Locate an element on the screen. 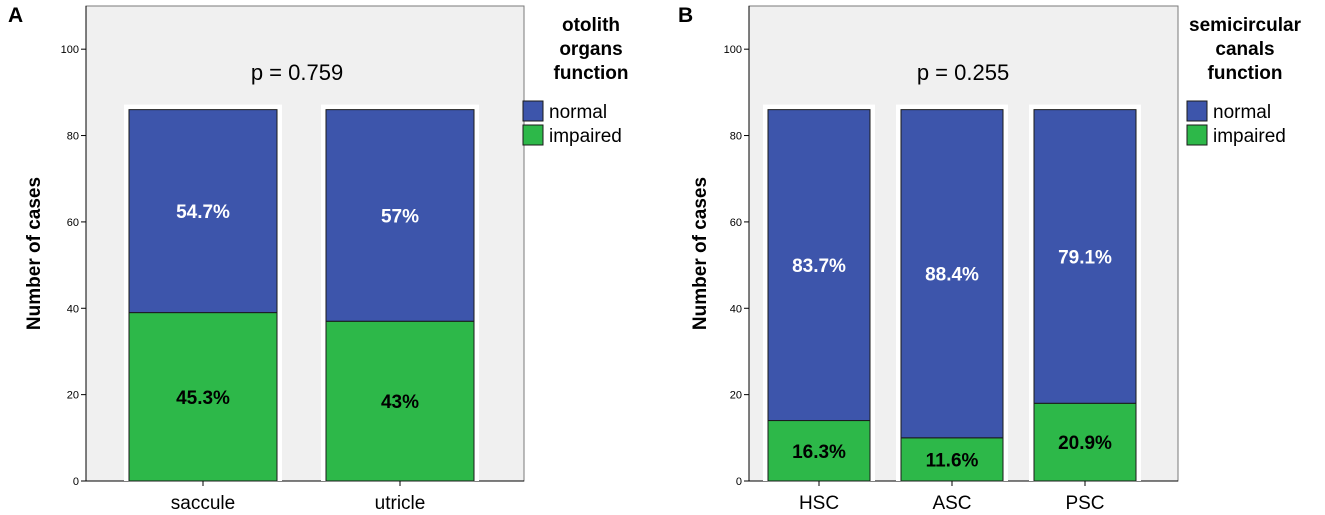 Image resolution: width=1325 pixels, height=515 pixels. bar-impaired-utricle is located at coordinates (400, 401).